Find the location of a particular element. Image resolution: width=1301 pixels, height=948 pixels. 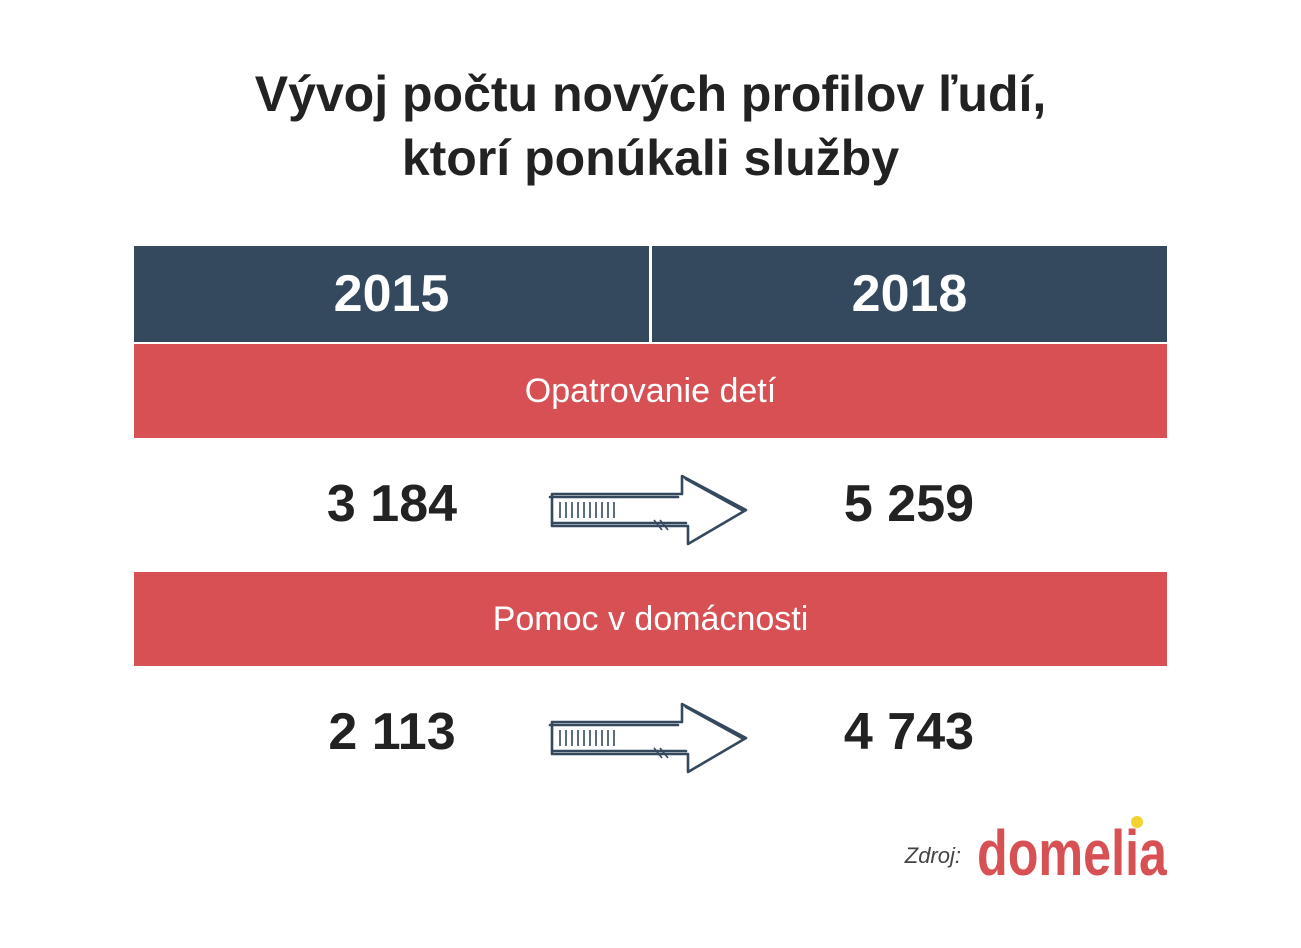

value-housekeeping-2018: 4 743 is located at coordinates (909, 732).